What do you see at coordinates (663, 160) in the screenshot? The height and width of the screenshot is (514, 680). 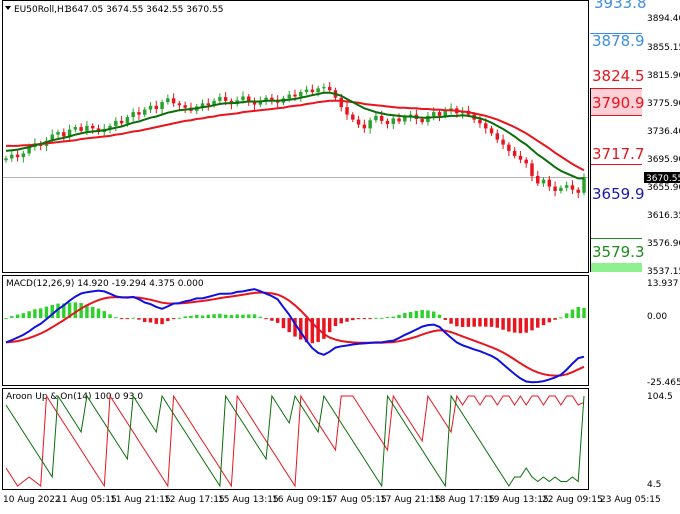 I see `price-tick: 3695.90` at bounding box center [663, 160].